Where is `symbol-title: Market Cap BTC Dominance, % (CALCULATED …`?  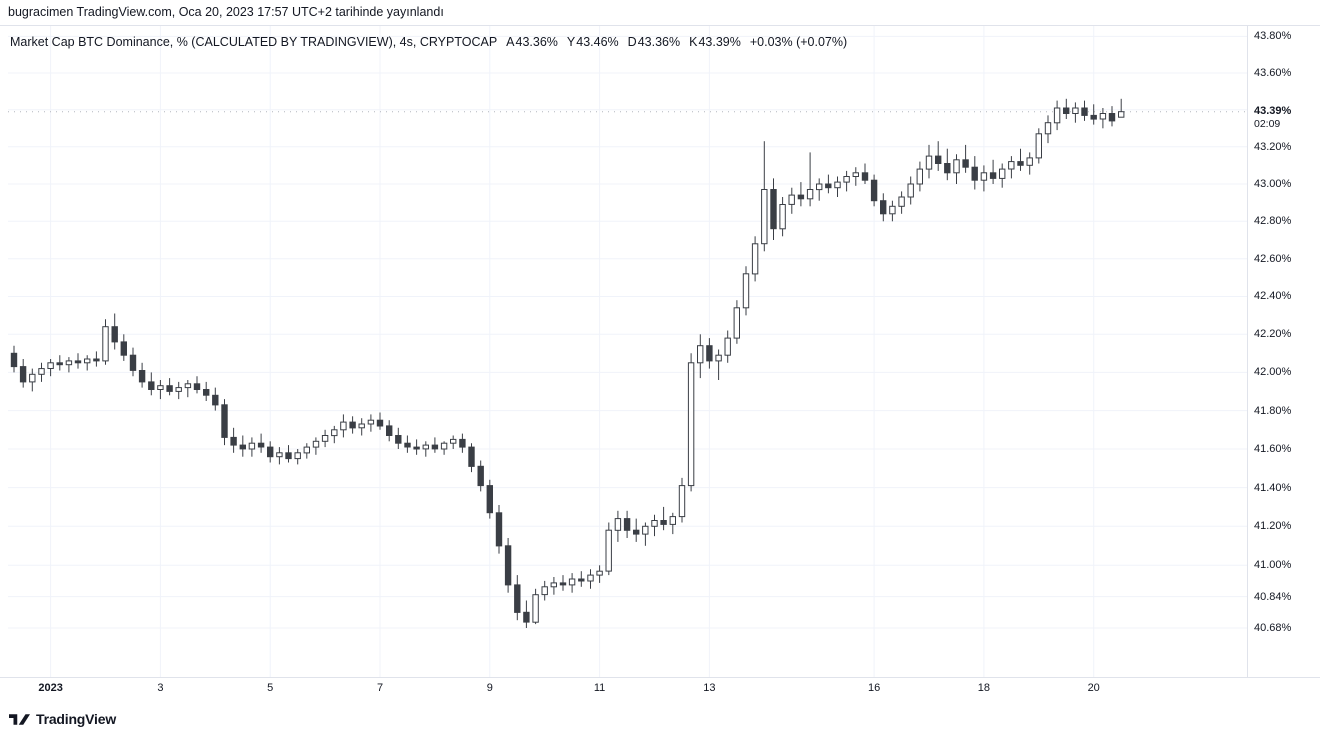 symbol-title: Market Cap BTC Dominance, % (CALCULATED … is located at coordinates (254, 42).